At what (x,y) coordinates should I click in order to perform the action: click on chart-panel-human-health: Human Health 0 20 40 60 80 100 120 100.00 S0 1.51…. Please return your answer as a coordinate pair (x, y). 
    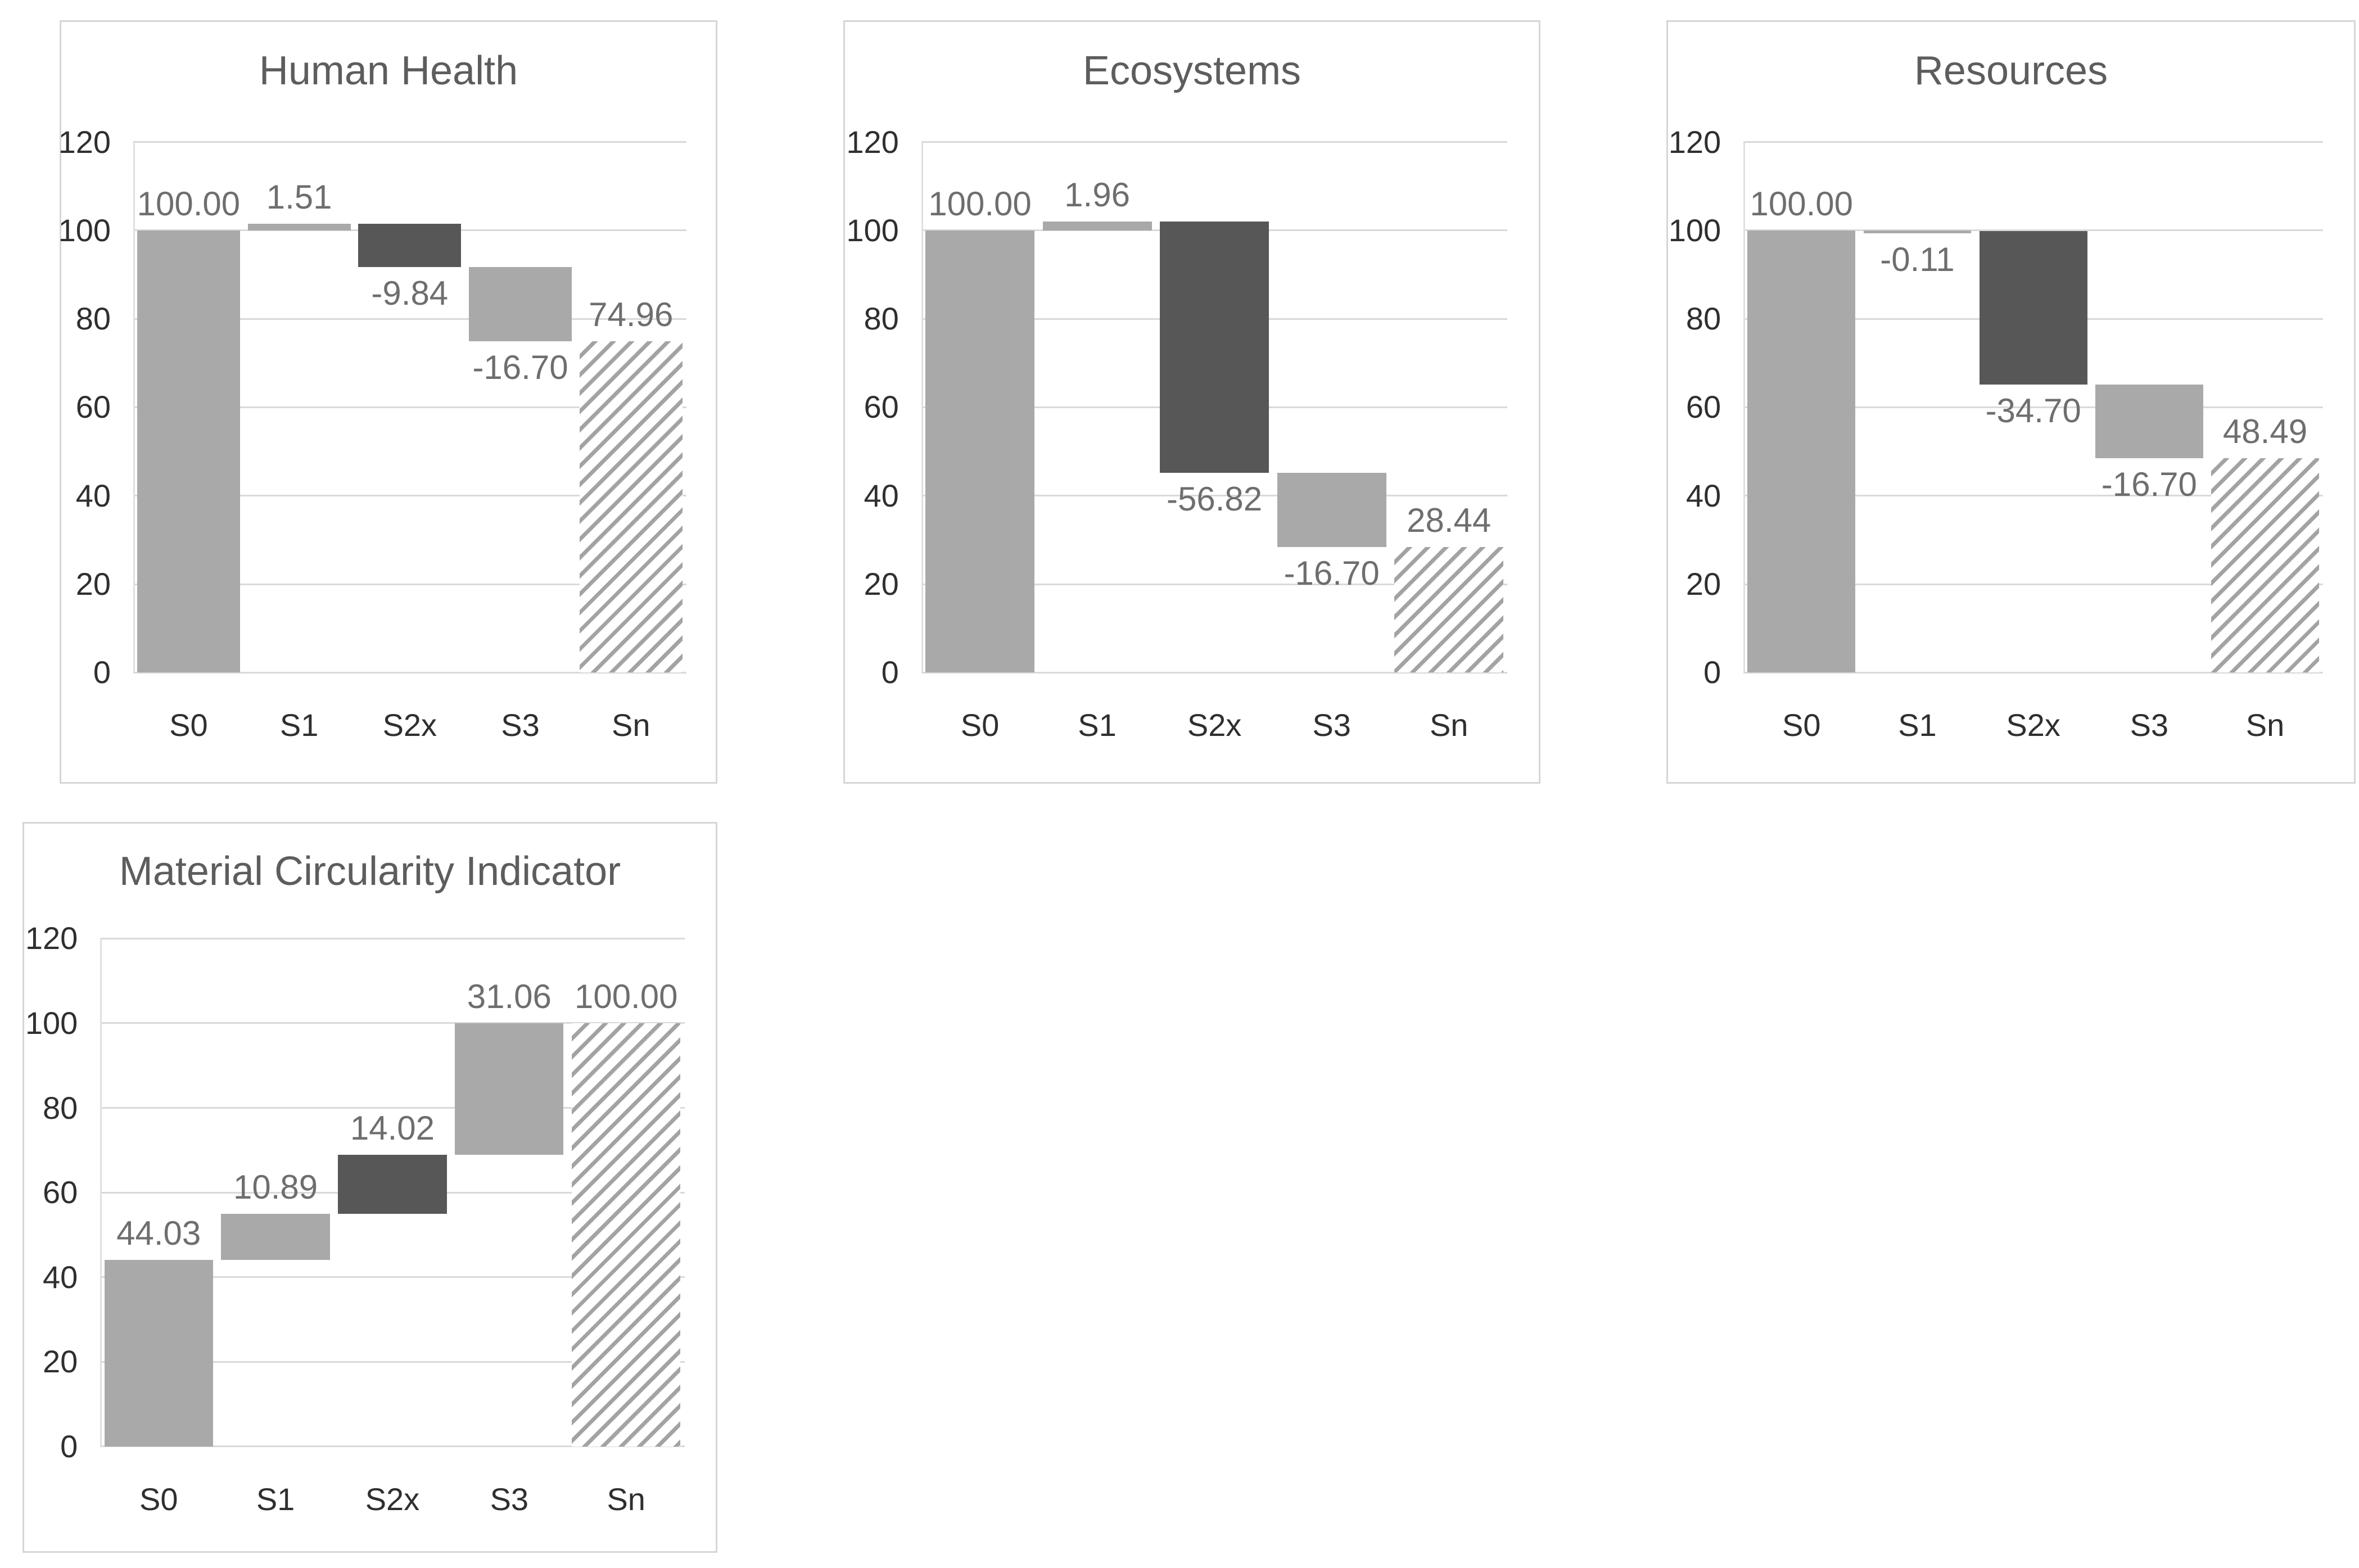
    Looking at the image, I should click on (387, 402).